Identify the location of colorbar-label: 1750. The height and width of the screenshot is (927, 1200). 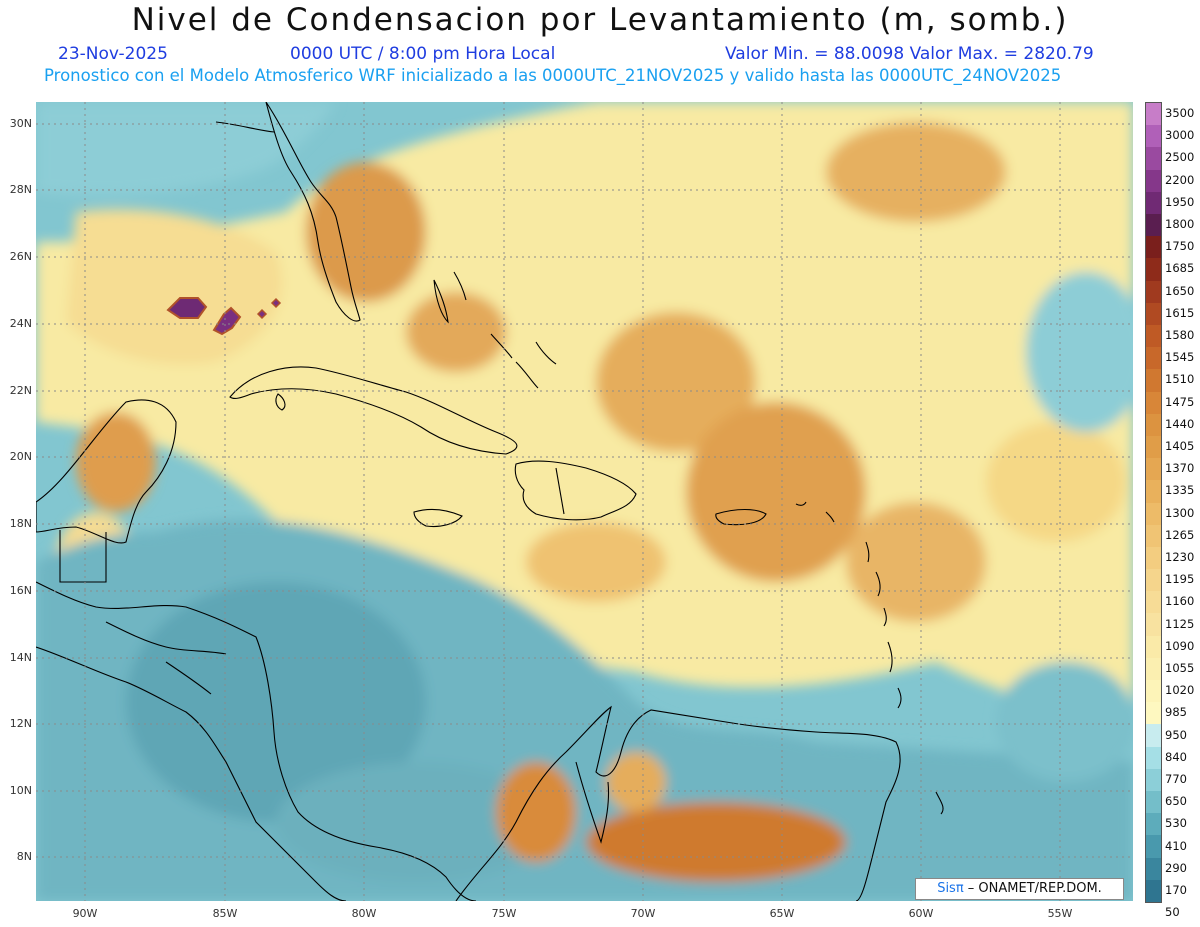
(1180, 246).